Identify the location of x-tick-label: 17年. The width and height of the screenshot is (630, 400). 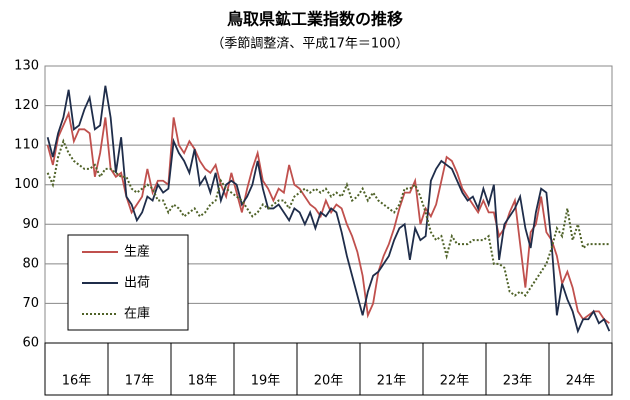
(140, 381).